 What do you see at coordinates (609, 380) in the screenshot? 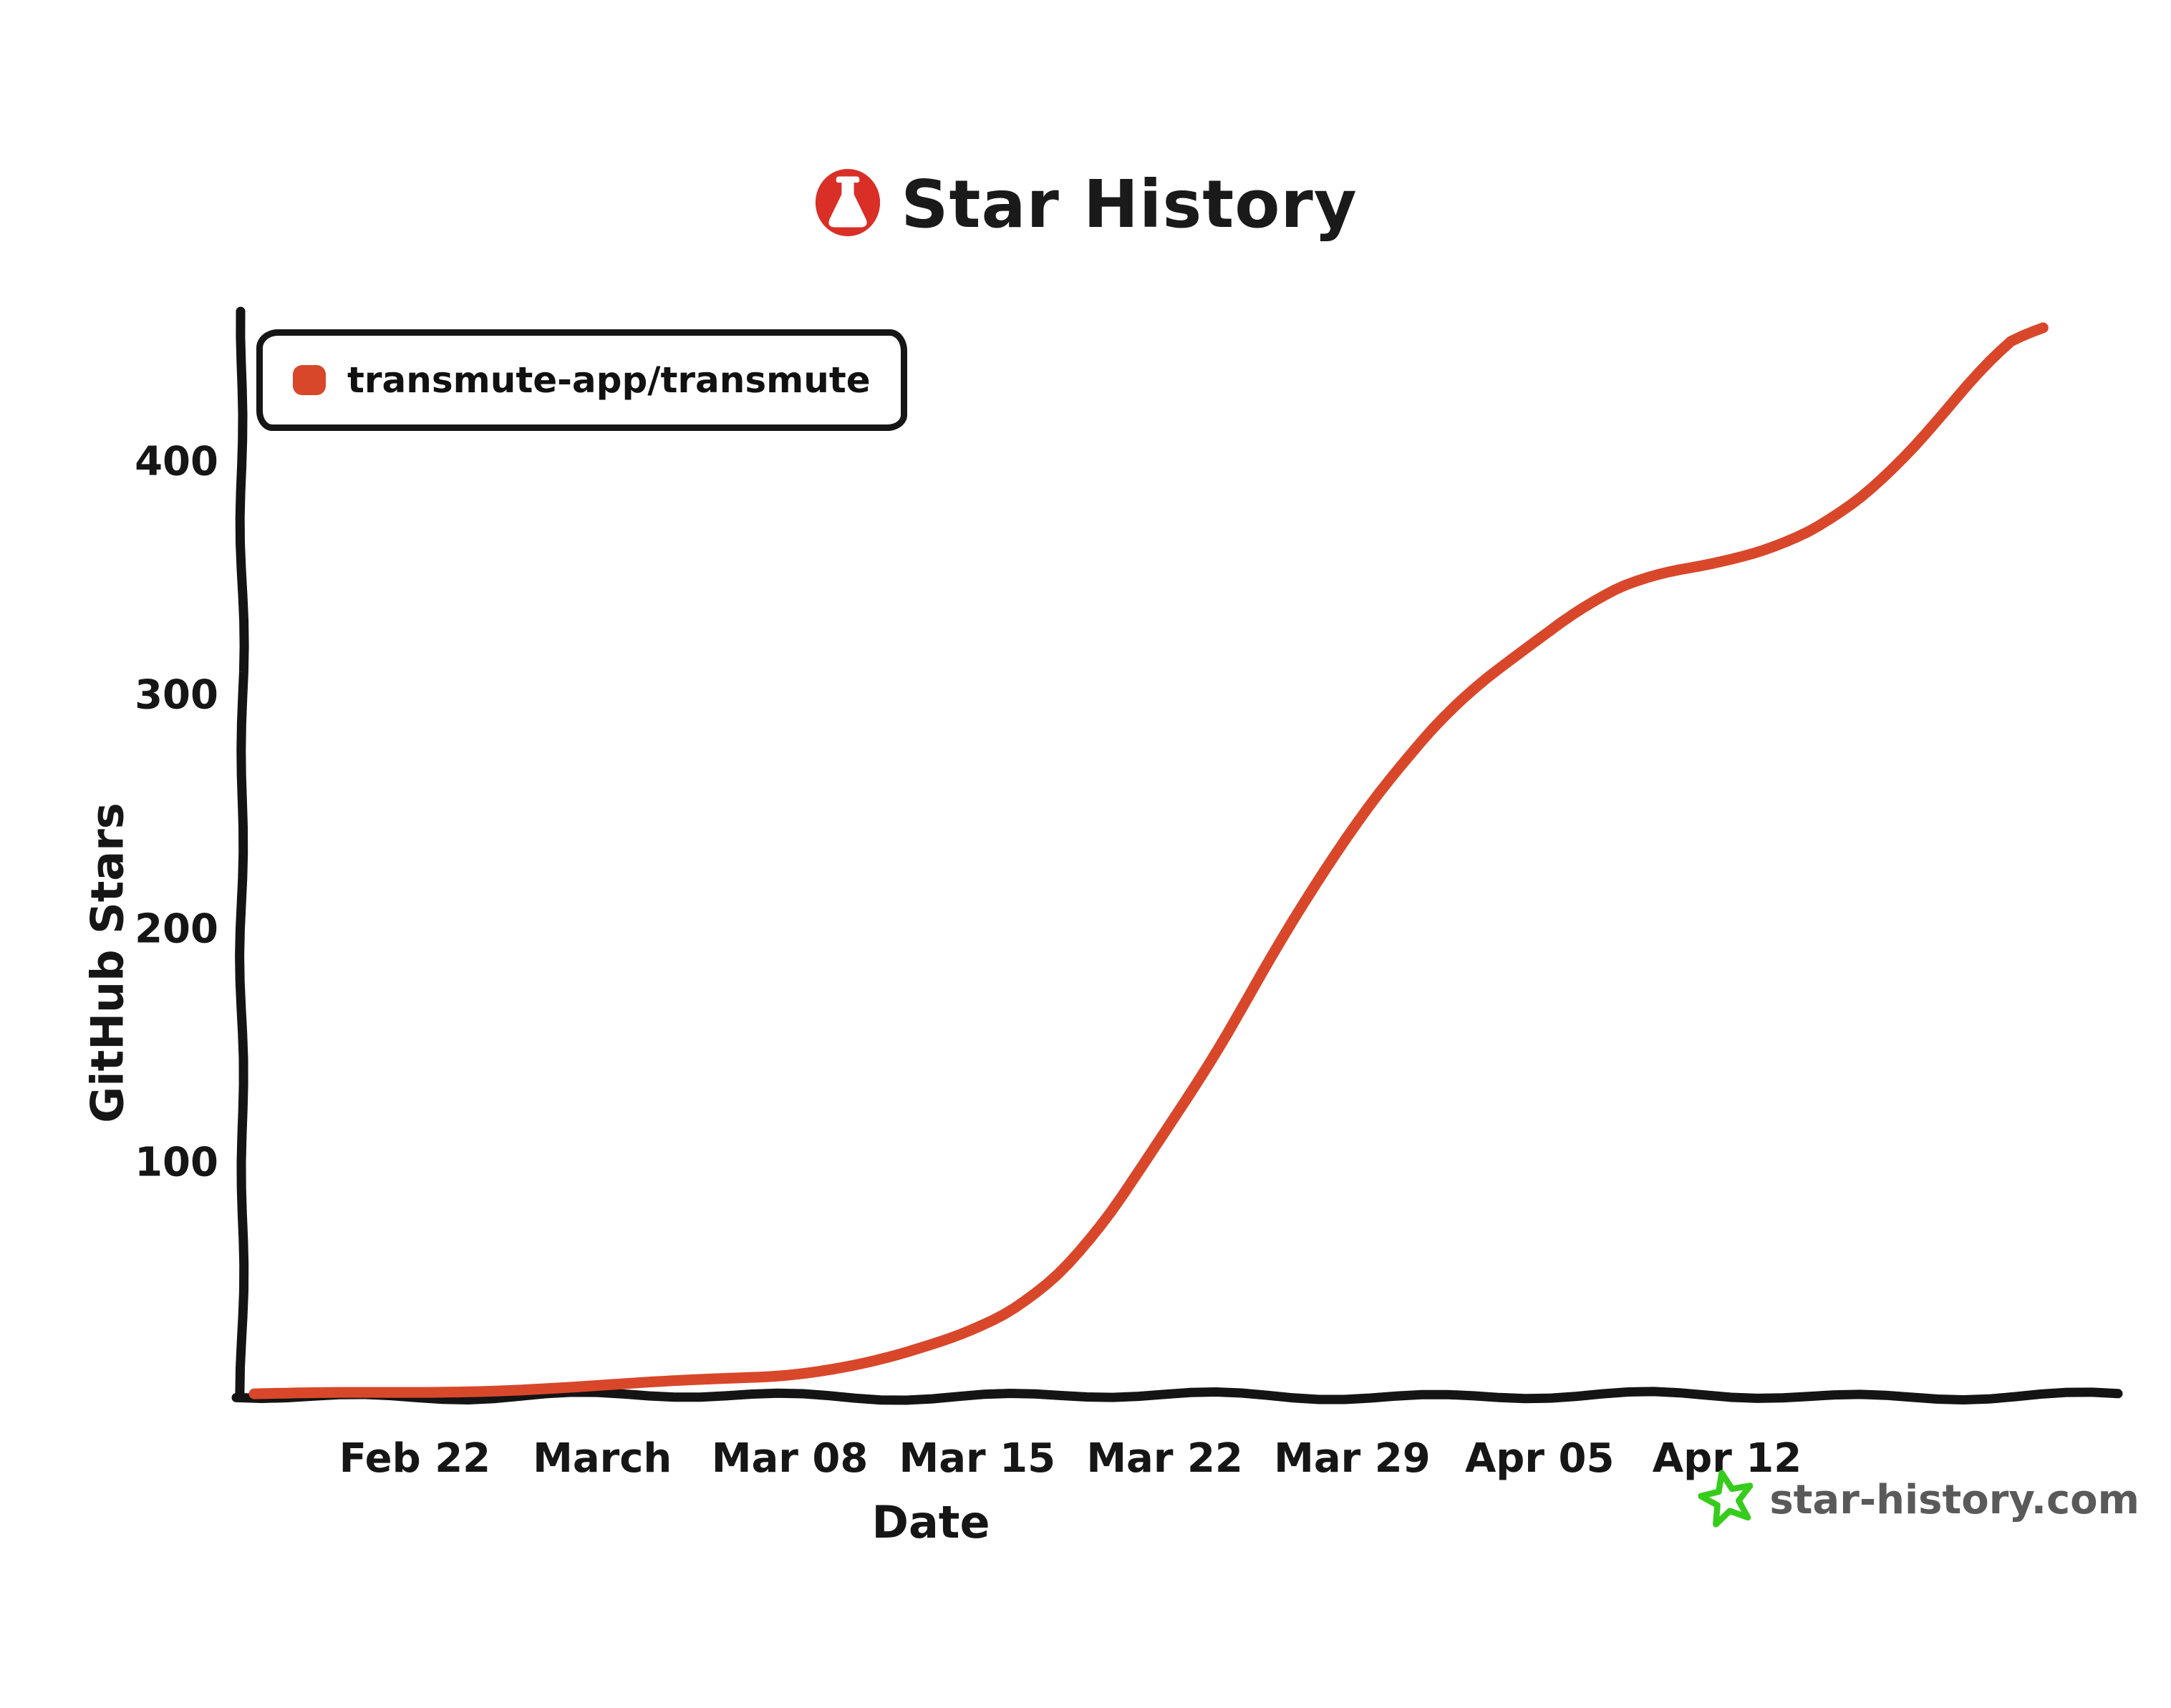
I see `legend-series-label: transmute-app/transmute` at bounding box center [609, 380].